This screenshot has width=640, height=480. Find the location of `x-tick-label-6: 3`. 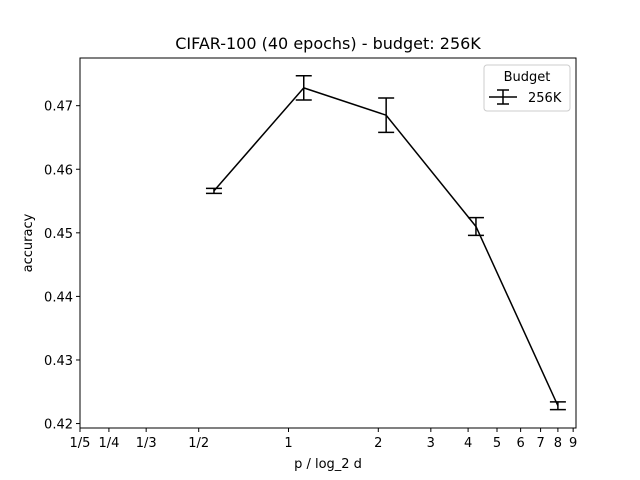

x-tick-label-6: 3 is located at coordinates (431, 443).